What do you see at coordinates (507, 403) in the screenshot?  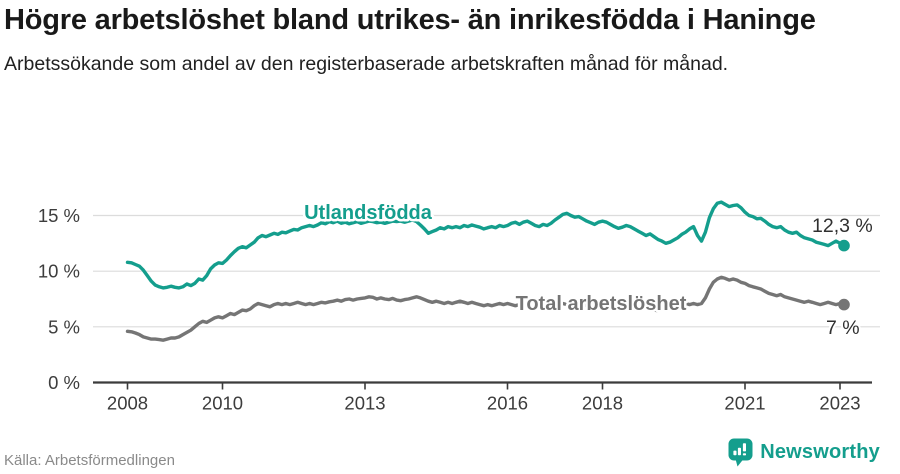 I see `x-tick-label: 2016` at bounding box center [507, 403].